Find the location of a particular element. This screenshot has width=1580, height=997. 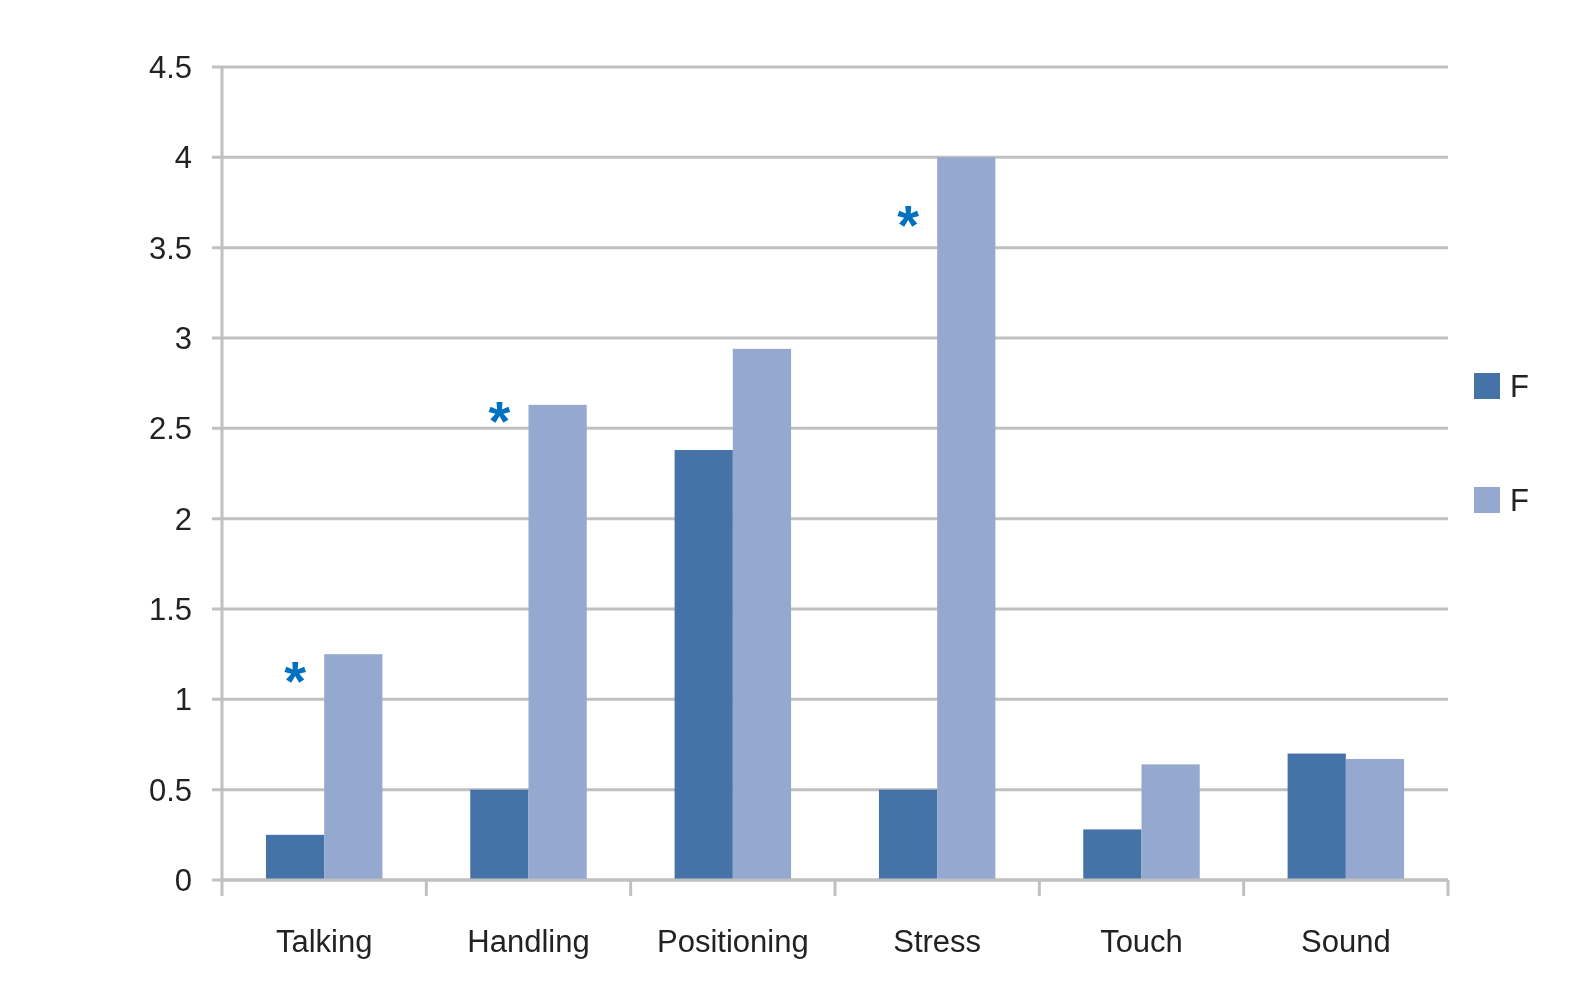

x-tick-label: Touch is located at coordinates (1141, 941).